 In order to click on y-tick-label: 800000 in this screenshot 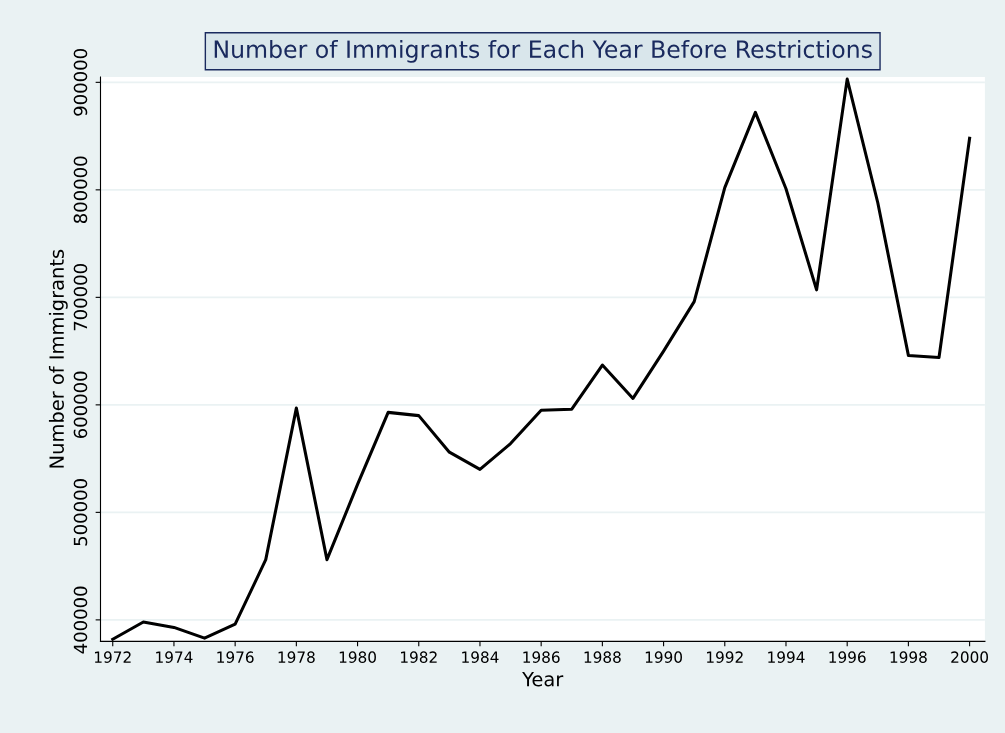, I will do `click(80, 190)`.